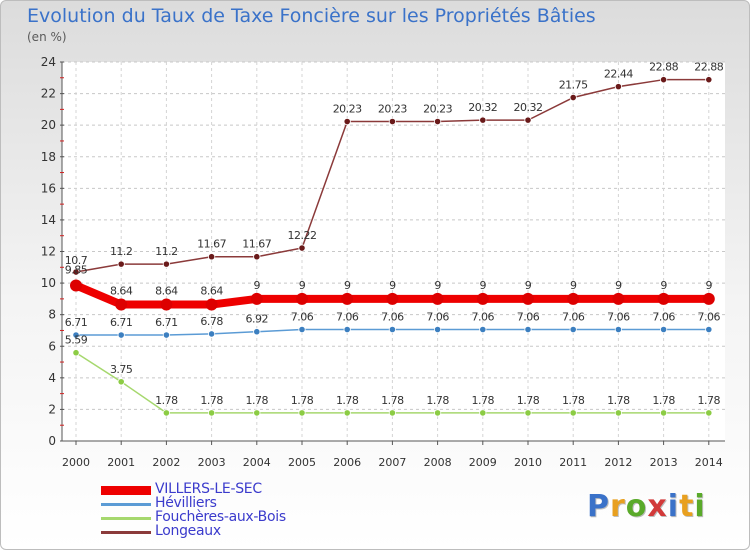 The height and width of the screenshot is (550, 750). I want to click on y-tick-label: 6, so click(52, 346).